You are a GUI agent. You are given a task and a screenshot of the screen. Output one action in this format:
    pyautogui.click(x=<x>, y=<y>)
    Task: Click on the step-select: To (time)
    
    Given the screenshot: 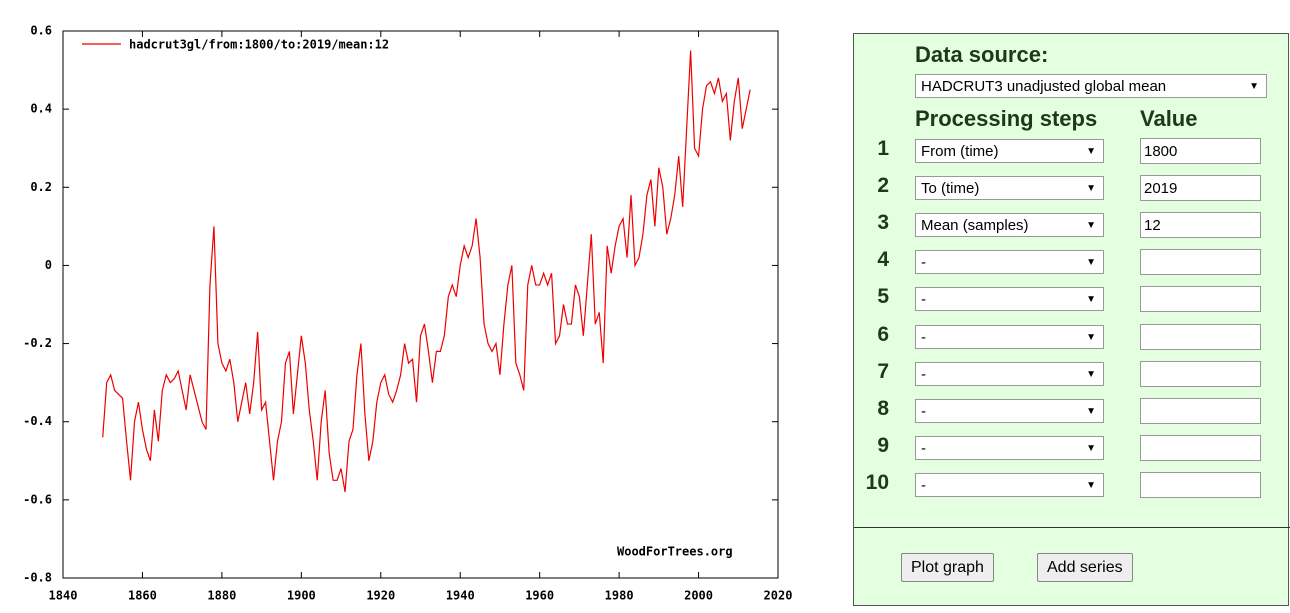 What is the action you would take?
    pyautogui.click(x=1009, y=188)
    